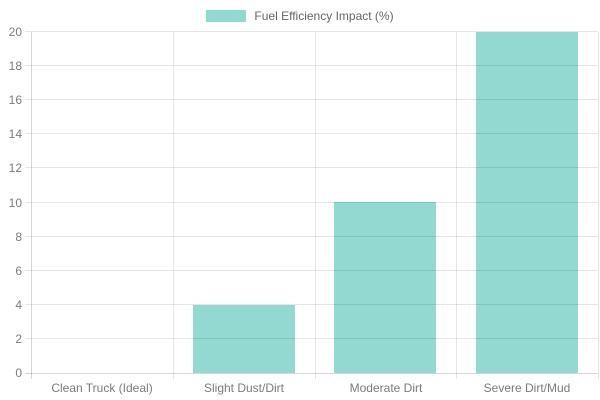 This screenshot has width=600, height=400. Describe the element at coordinates (311, 373) in the screenshot. I see `x-axis-line` at that location.